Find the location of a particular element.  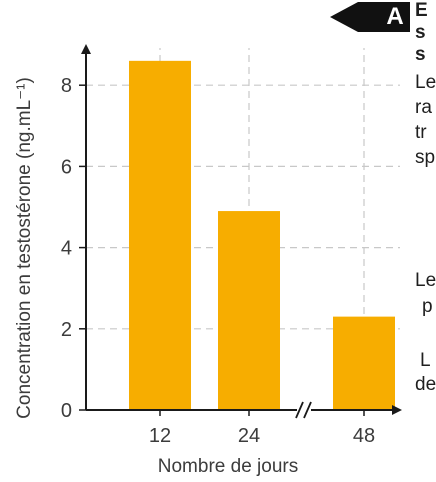

y-axis-label: Concentration en testostérone (ng.mL⁻¹) is located at coordinates (24, 248).